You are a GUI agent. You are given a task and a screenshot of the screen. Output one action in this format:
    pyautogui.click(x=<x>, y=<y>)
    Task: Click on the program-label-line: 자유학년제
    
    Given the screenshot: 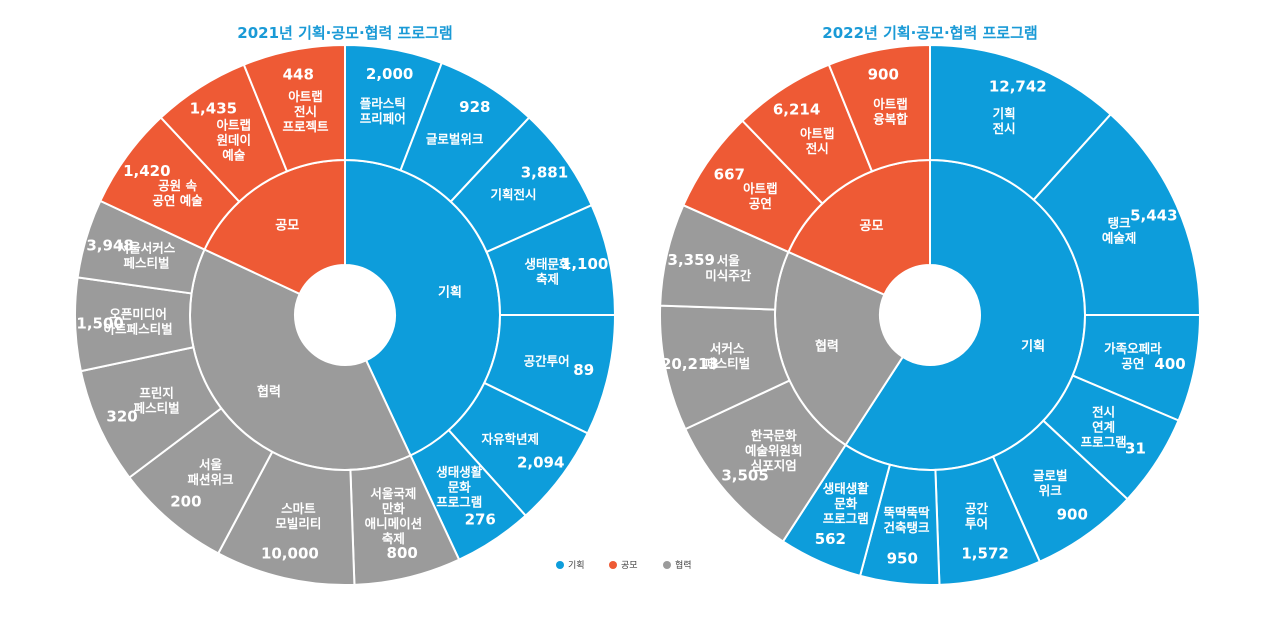 What is the action you would take?
    pyautogui.click(x=511, y=439)
    